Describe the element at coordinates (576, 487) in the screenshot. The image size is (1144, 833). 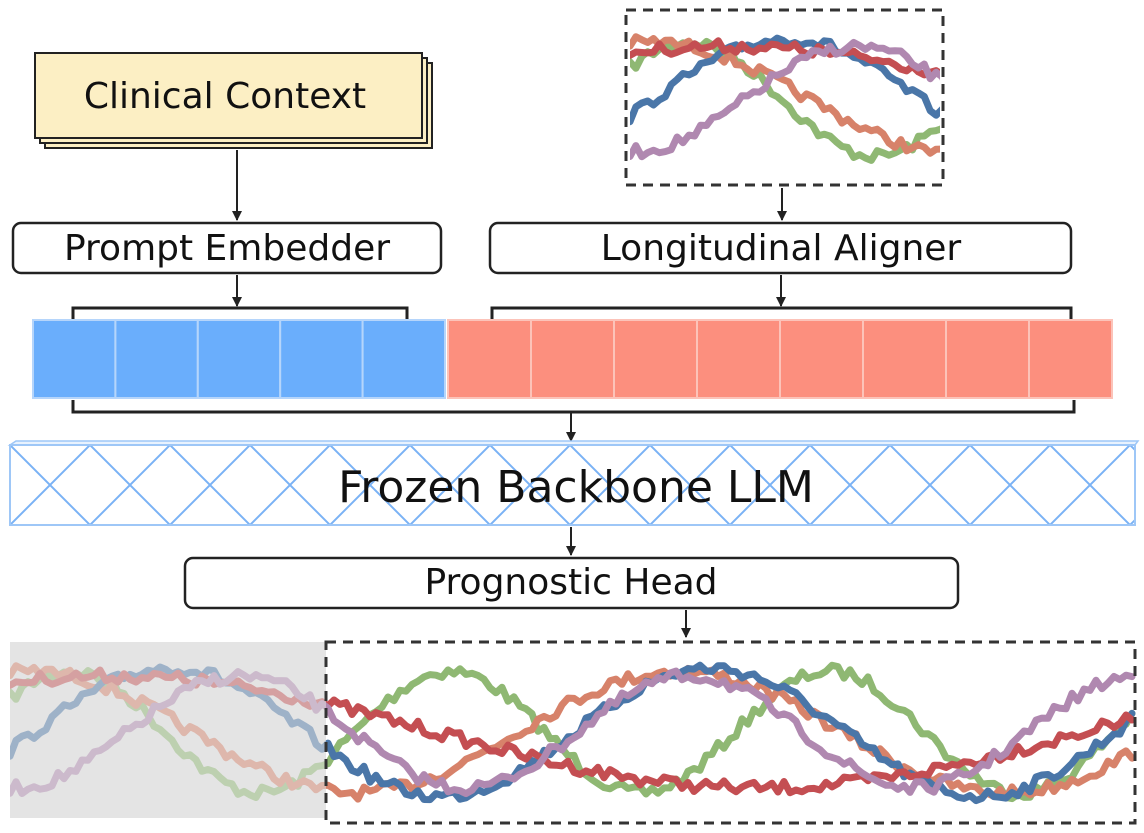
I see `llm-label: Frozen Backbone LLM` at that location.